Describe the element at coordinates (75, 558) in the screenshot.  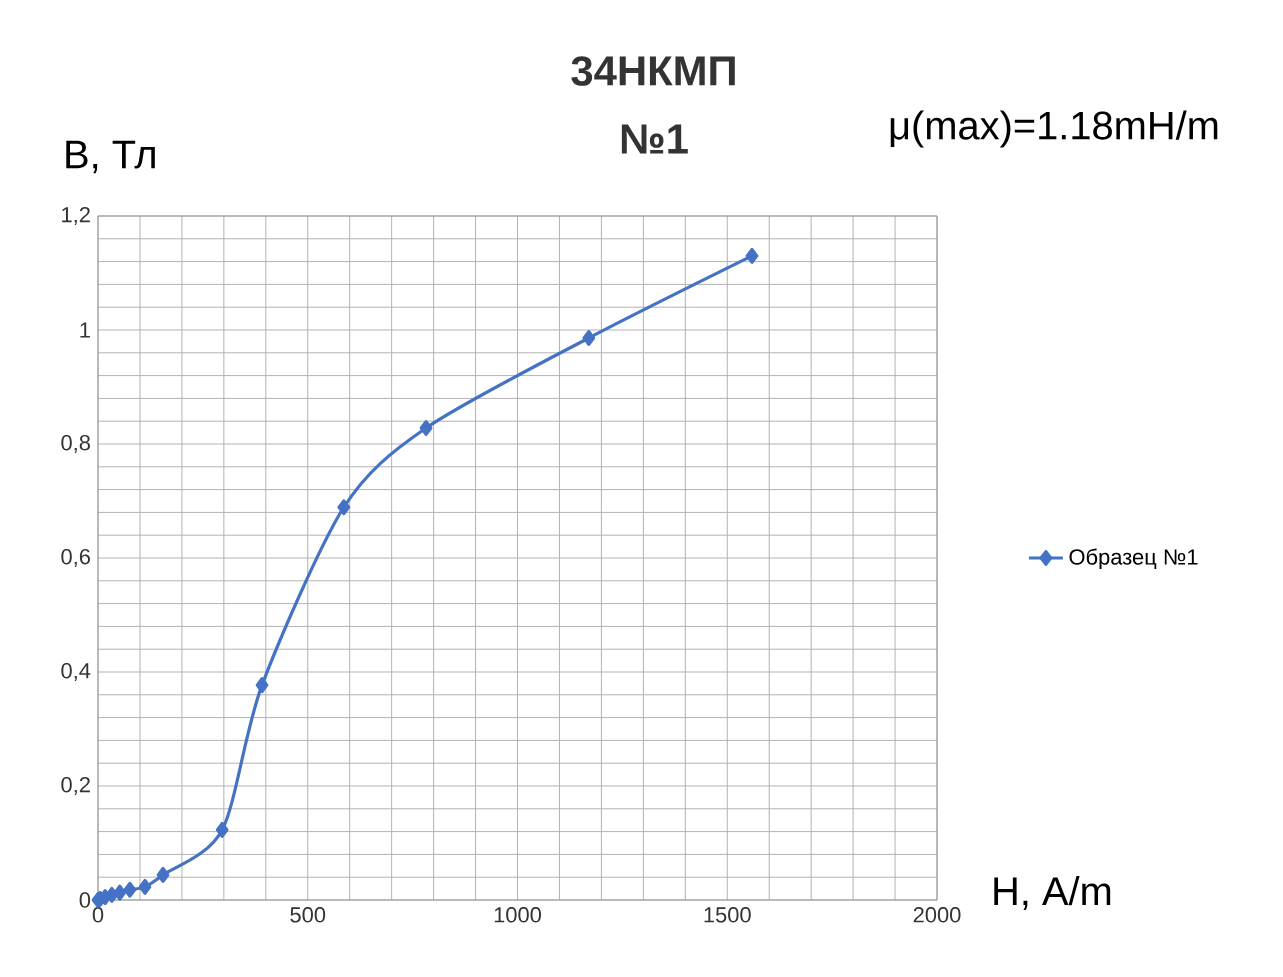
I see `y-tick-label: 0,6` at that location.